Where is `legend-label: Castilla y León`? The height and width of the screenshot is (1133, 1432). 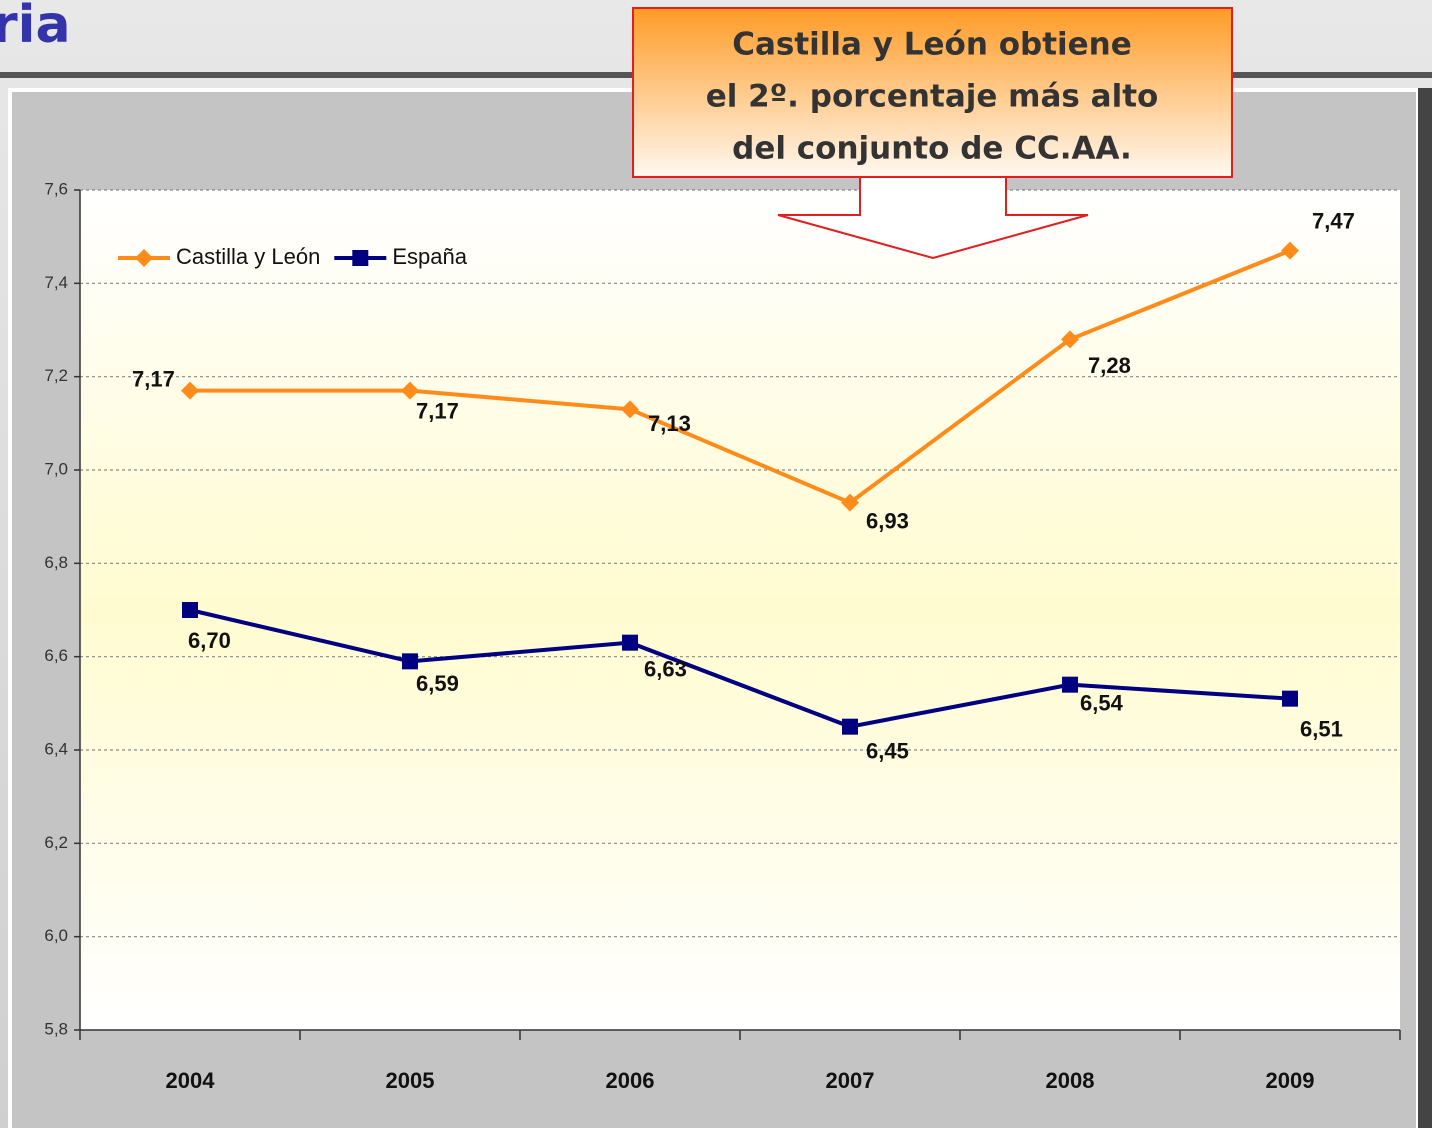
legend-label: Castilla y León is located at coordinates (248, 256).